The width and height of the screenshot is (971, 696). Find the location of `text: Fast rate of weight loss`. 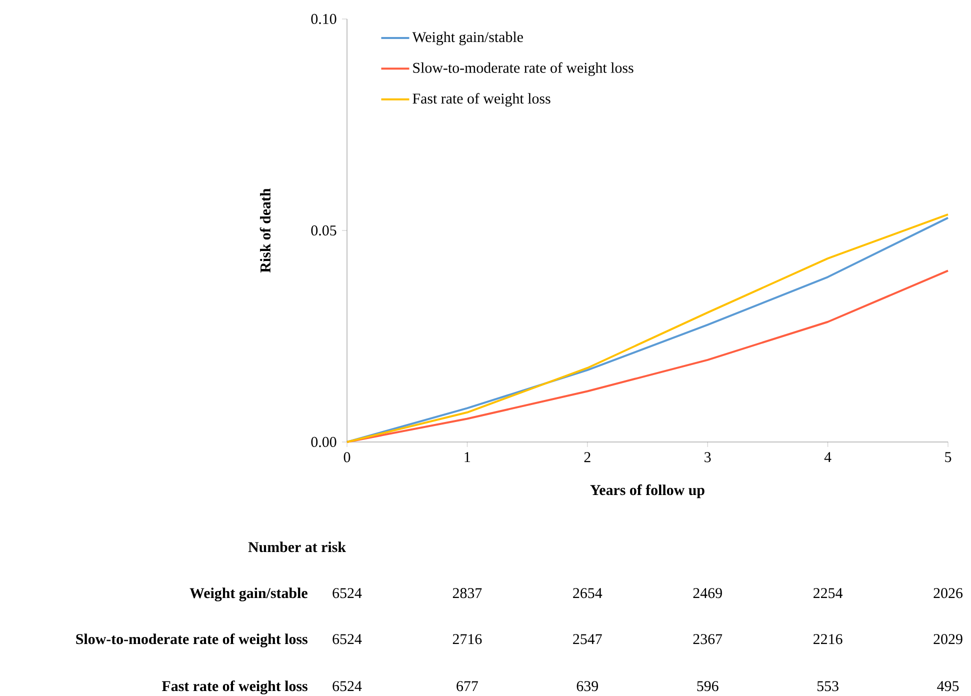

text: Fast rate of weight loss is located at coordinates (235, 687).